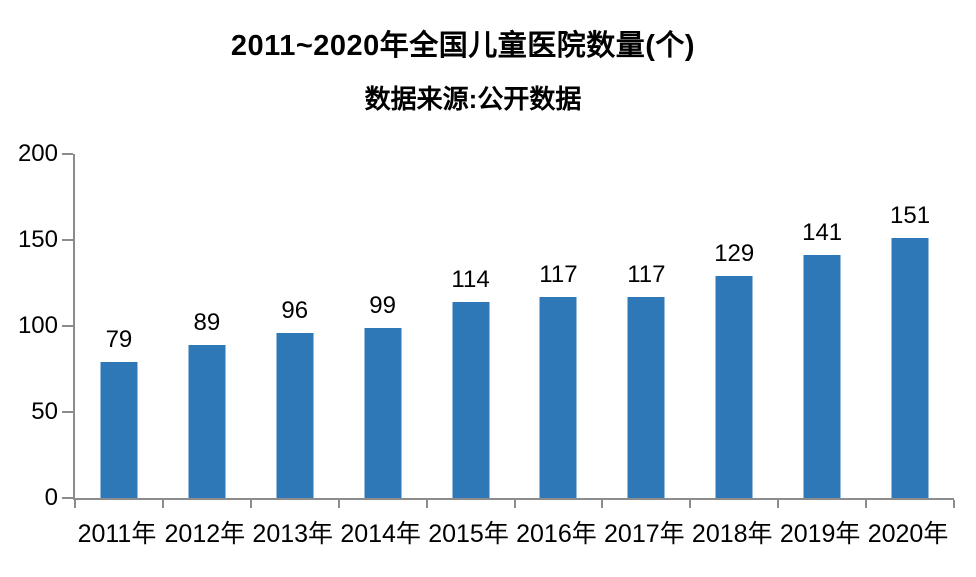 The height and width of the screenshot is (577, 976). What do you see at coordinates (37, 325) in the screenshot?
I see `y-tick-label: 100` at bounding box center [37, 325].